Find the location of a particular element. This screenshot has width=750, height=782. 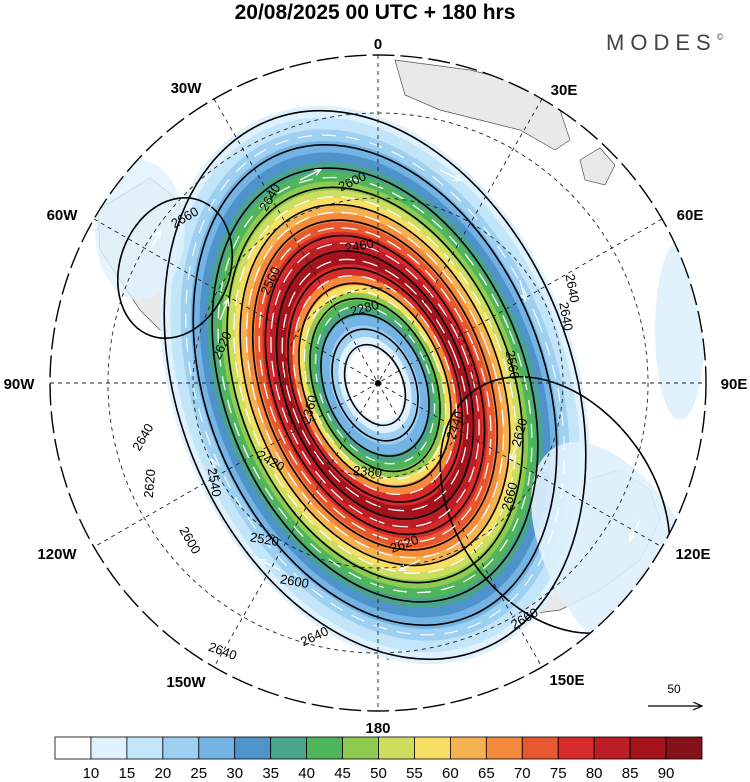

brand-text: MODES is located at coordinates (661, 42).